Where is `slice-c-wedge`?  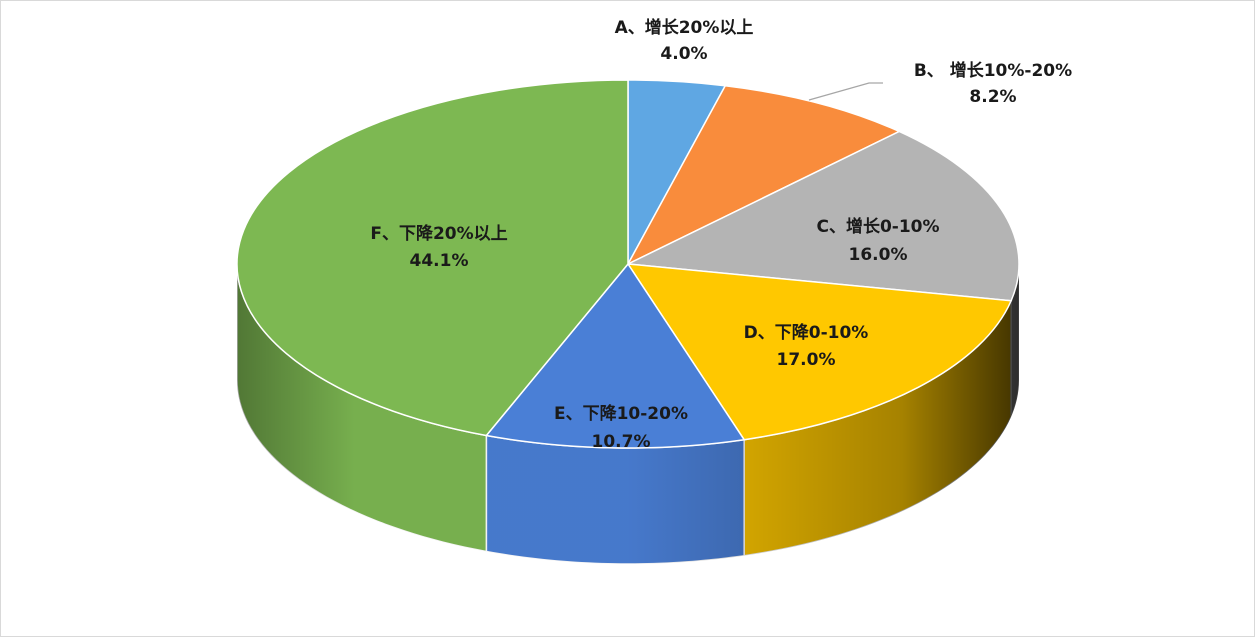
slice-c-wedge is located at coordinates (822, 216).